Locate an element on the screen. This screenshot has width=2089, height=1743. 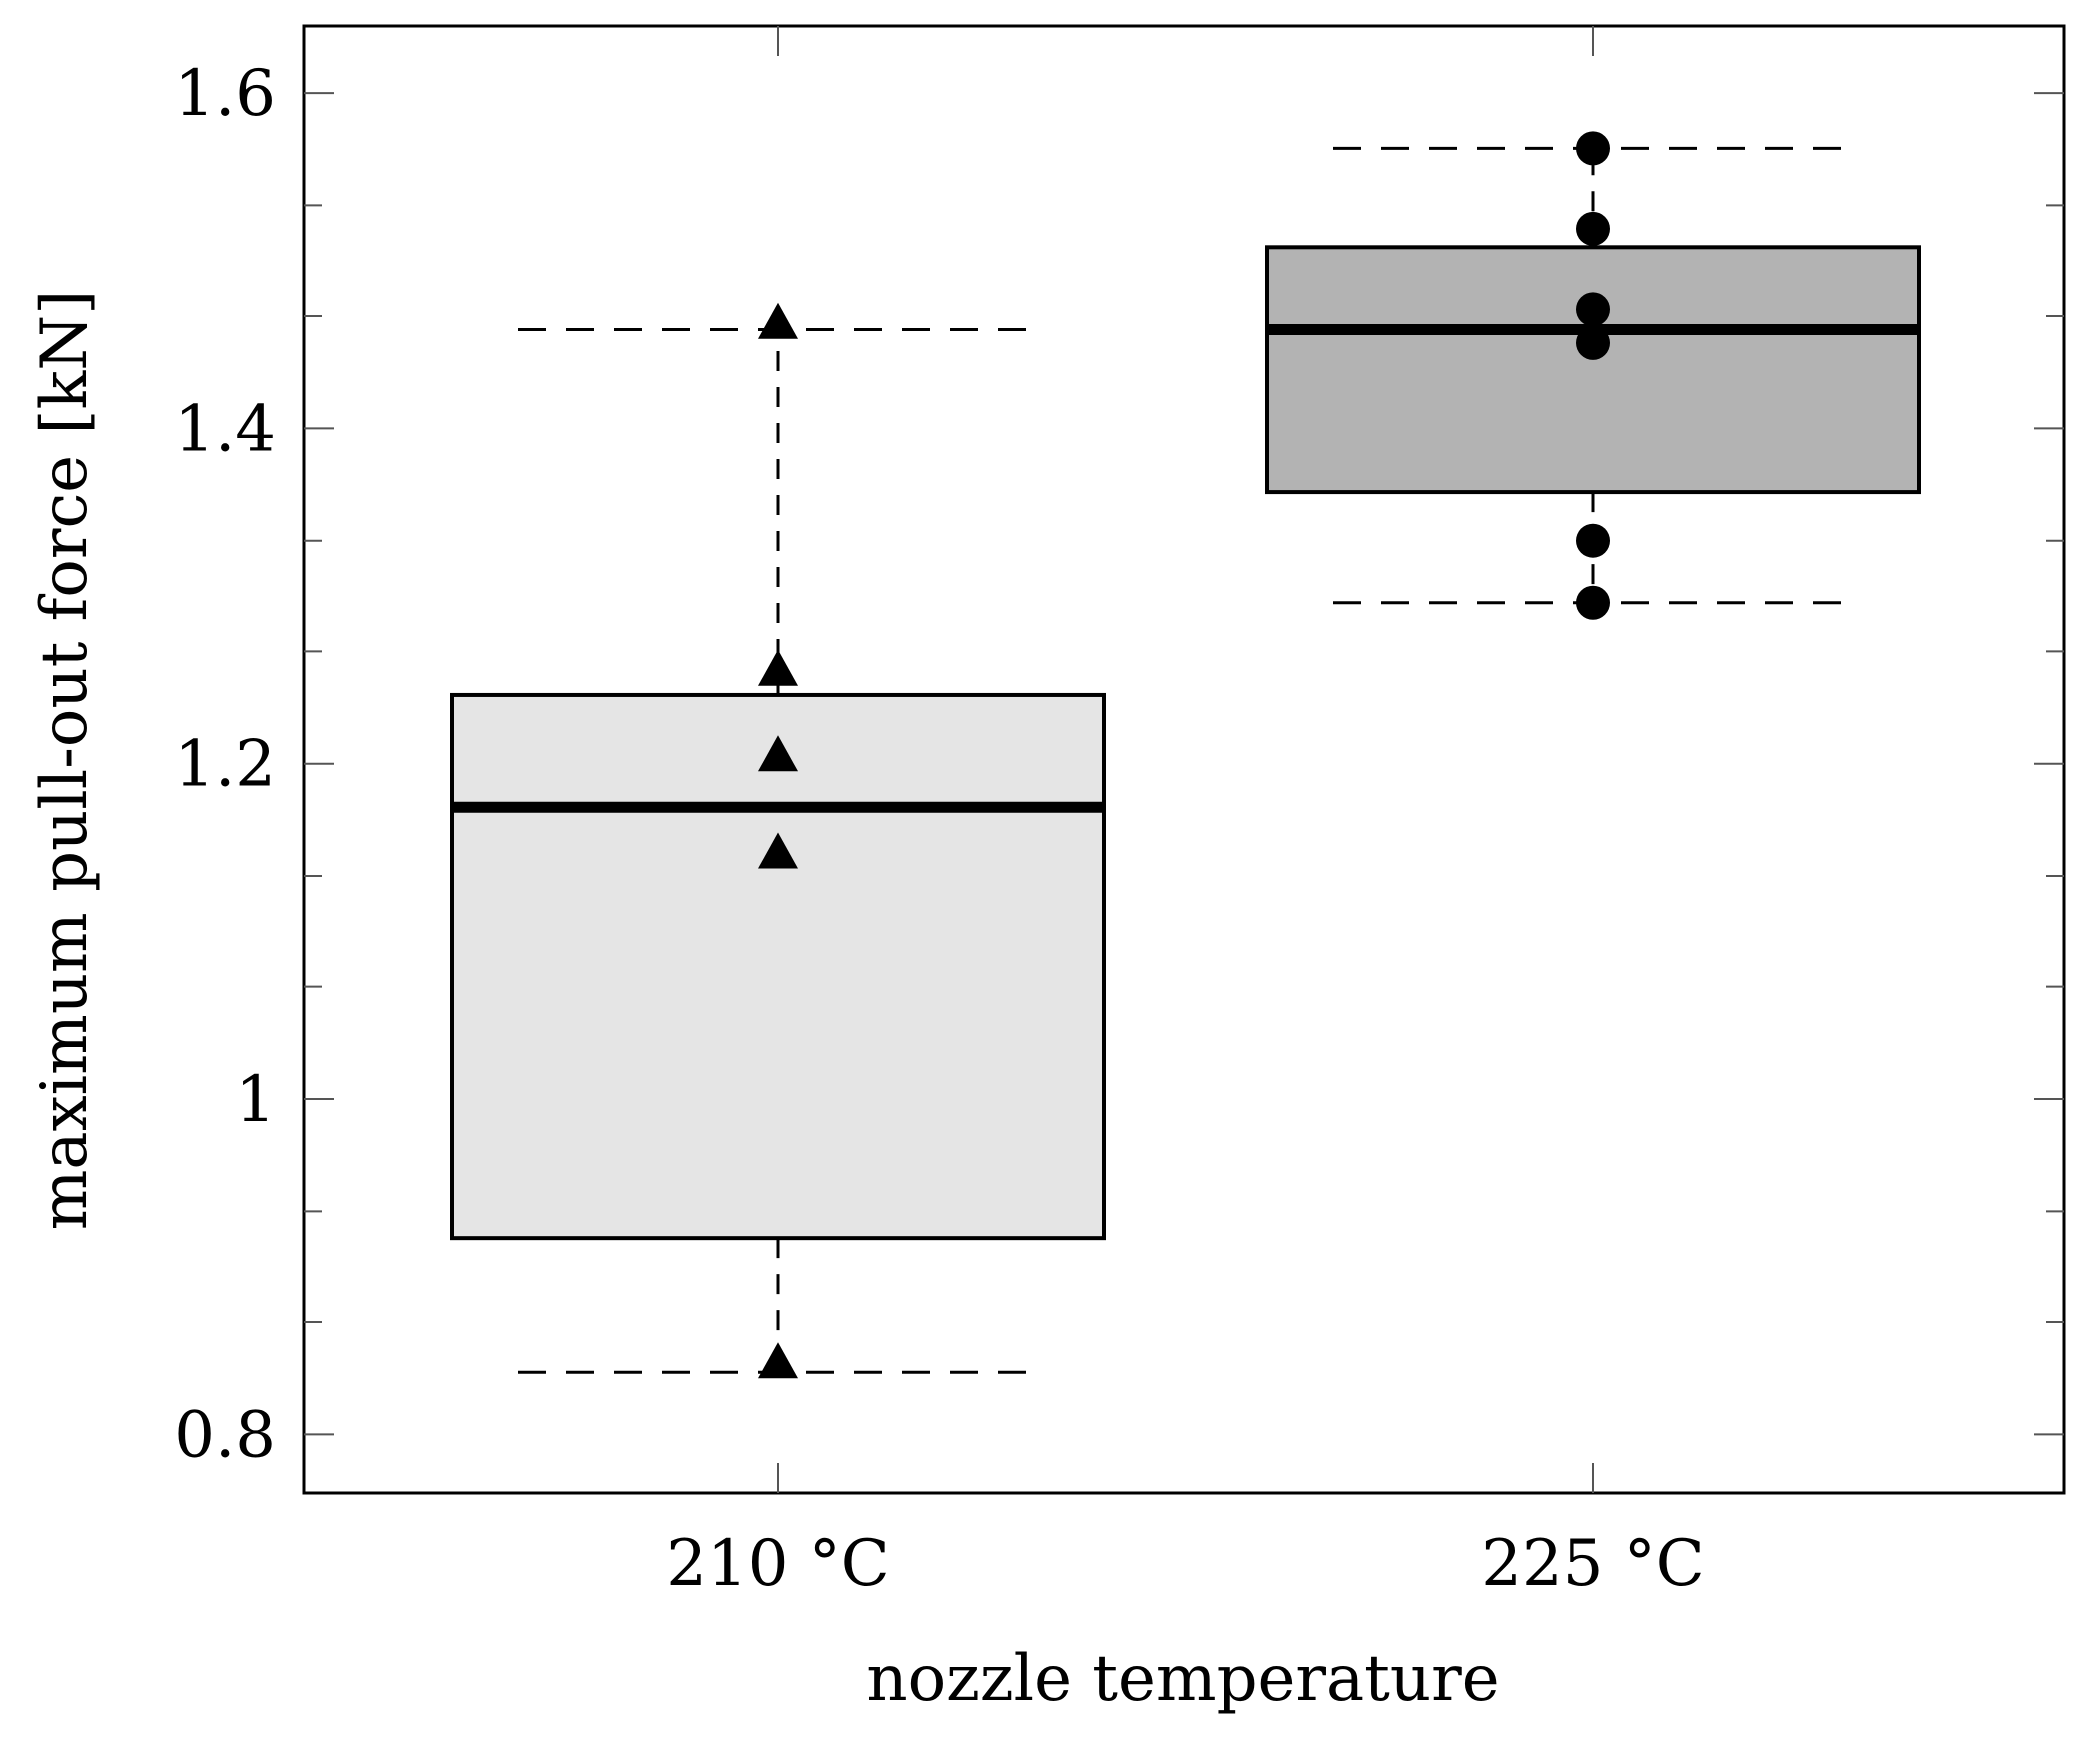
y-tick-label: 1 is located at coordinates (255, 1100).